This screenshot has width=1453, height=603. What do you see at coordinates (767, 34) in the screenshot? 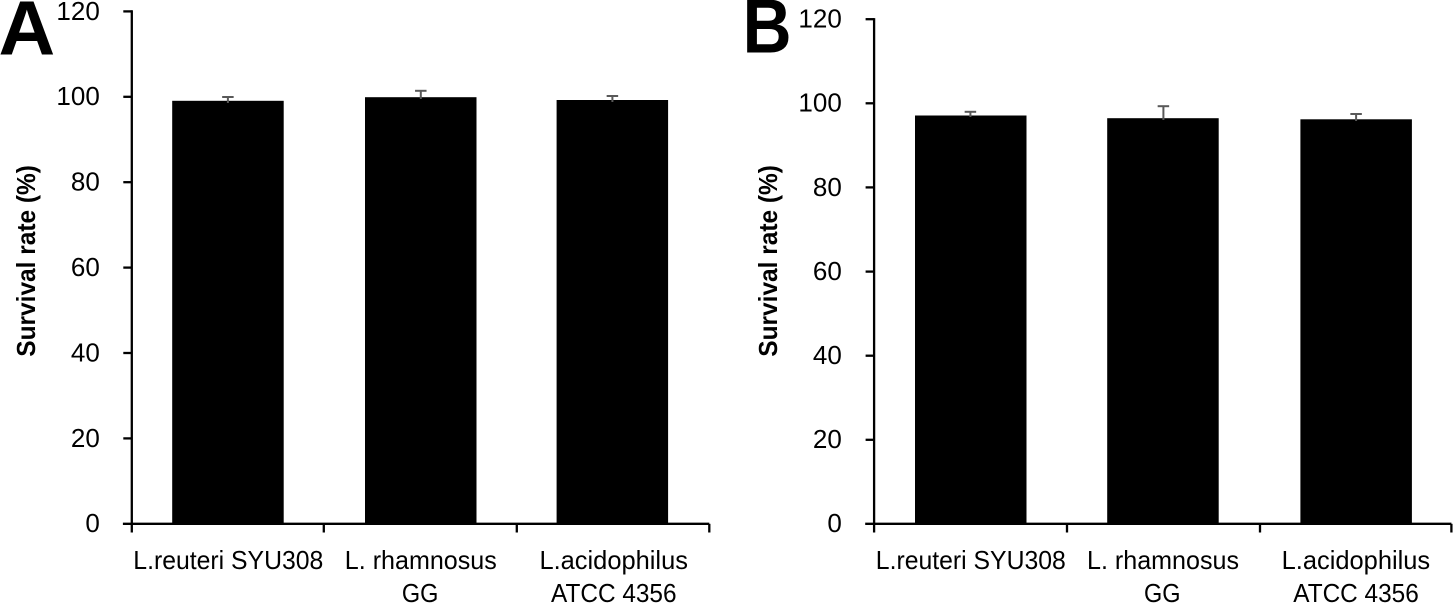
I see `svg-text: B` at bounding box center [767, 34].